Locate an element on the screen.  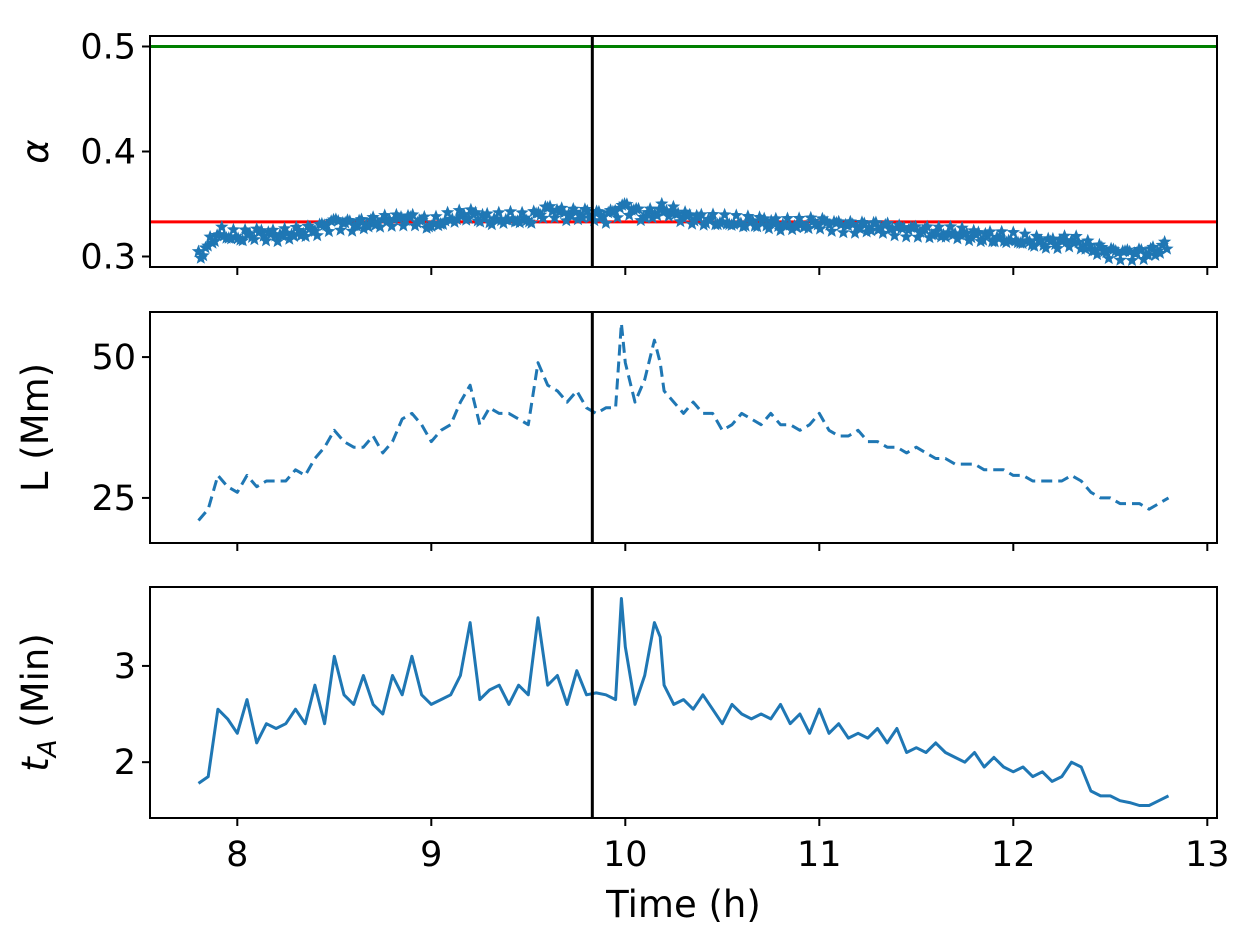
x-axis-label: Time (h) is located at coordinates (683, 904).